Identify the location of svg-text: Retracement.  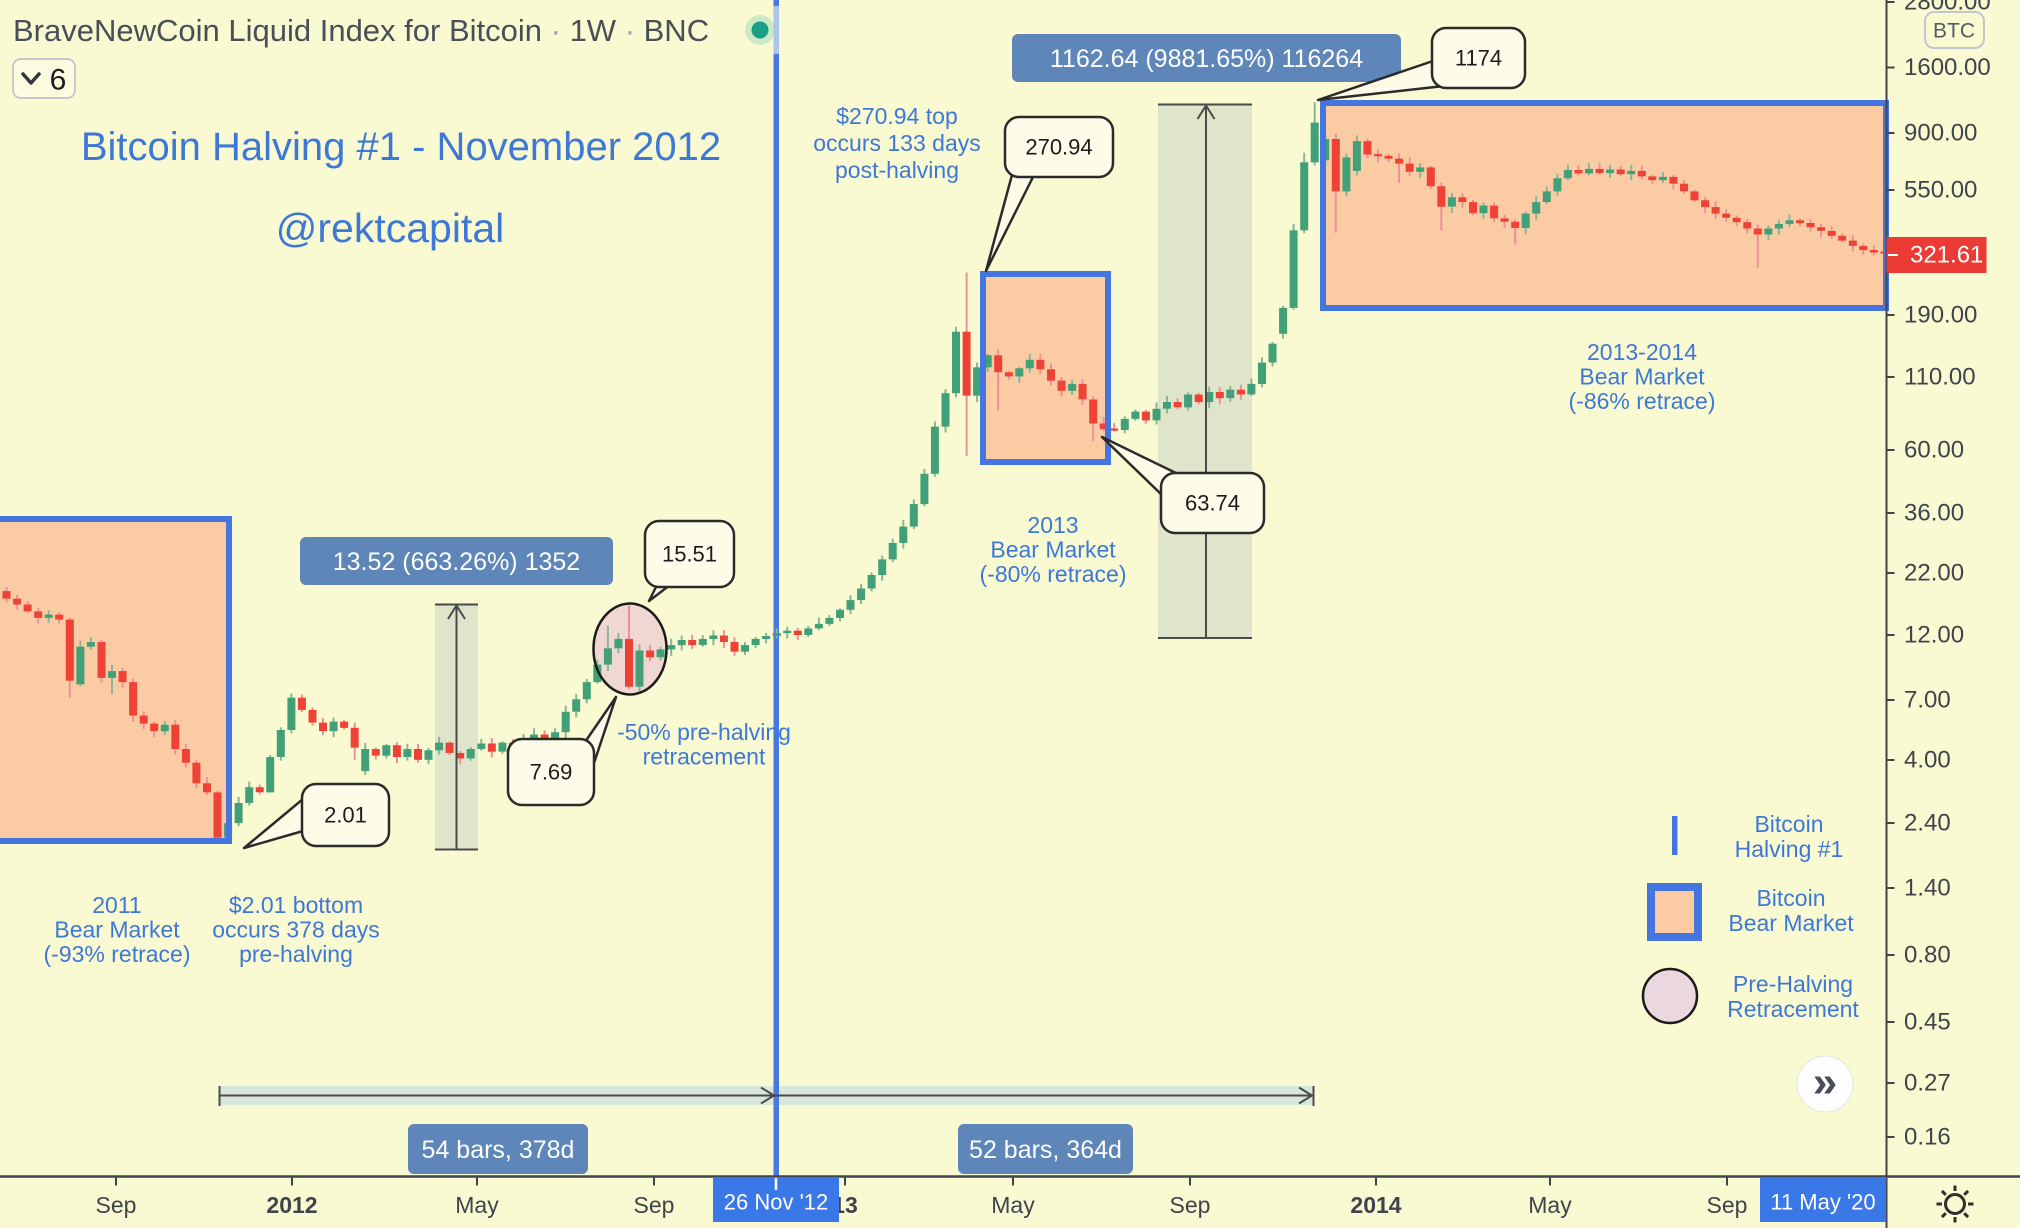
(1793, 1009).